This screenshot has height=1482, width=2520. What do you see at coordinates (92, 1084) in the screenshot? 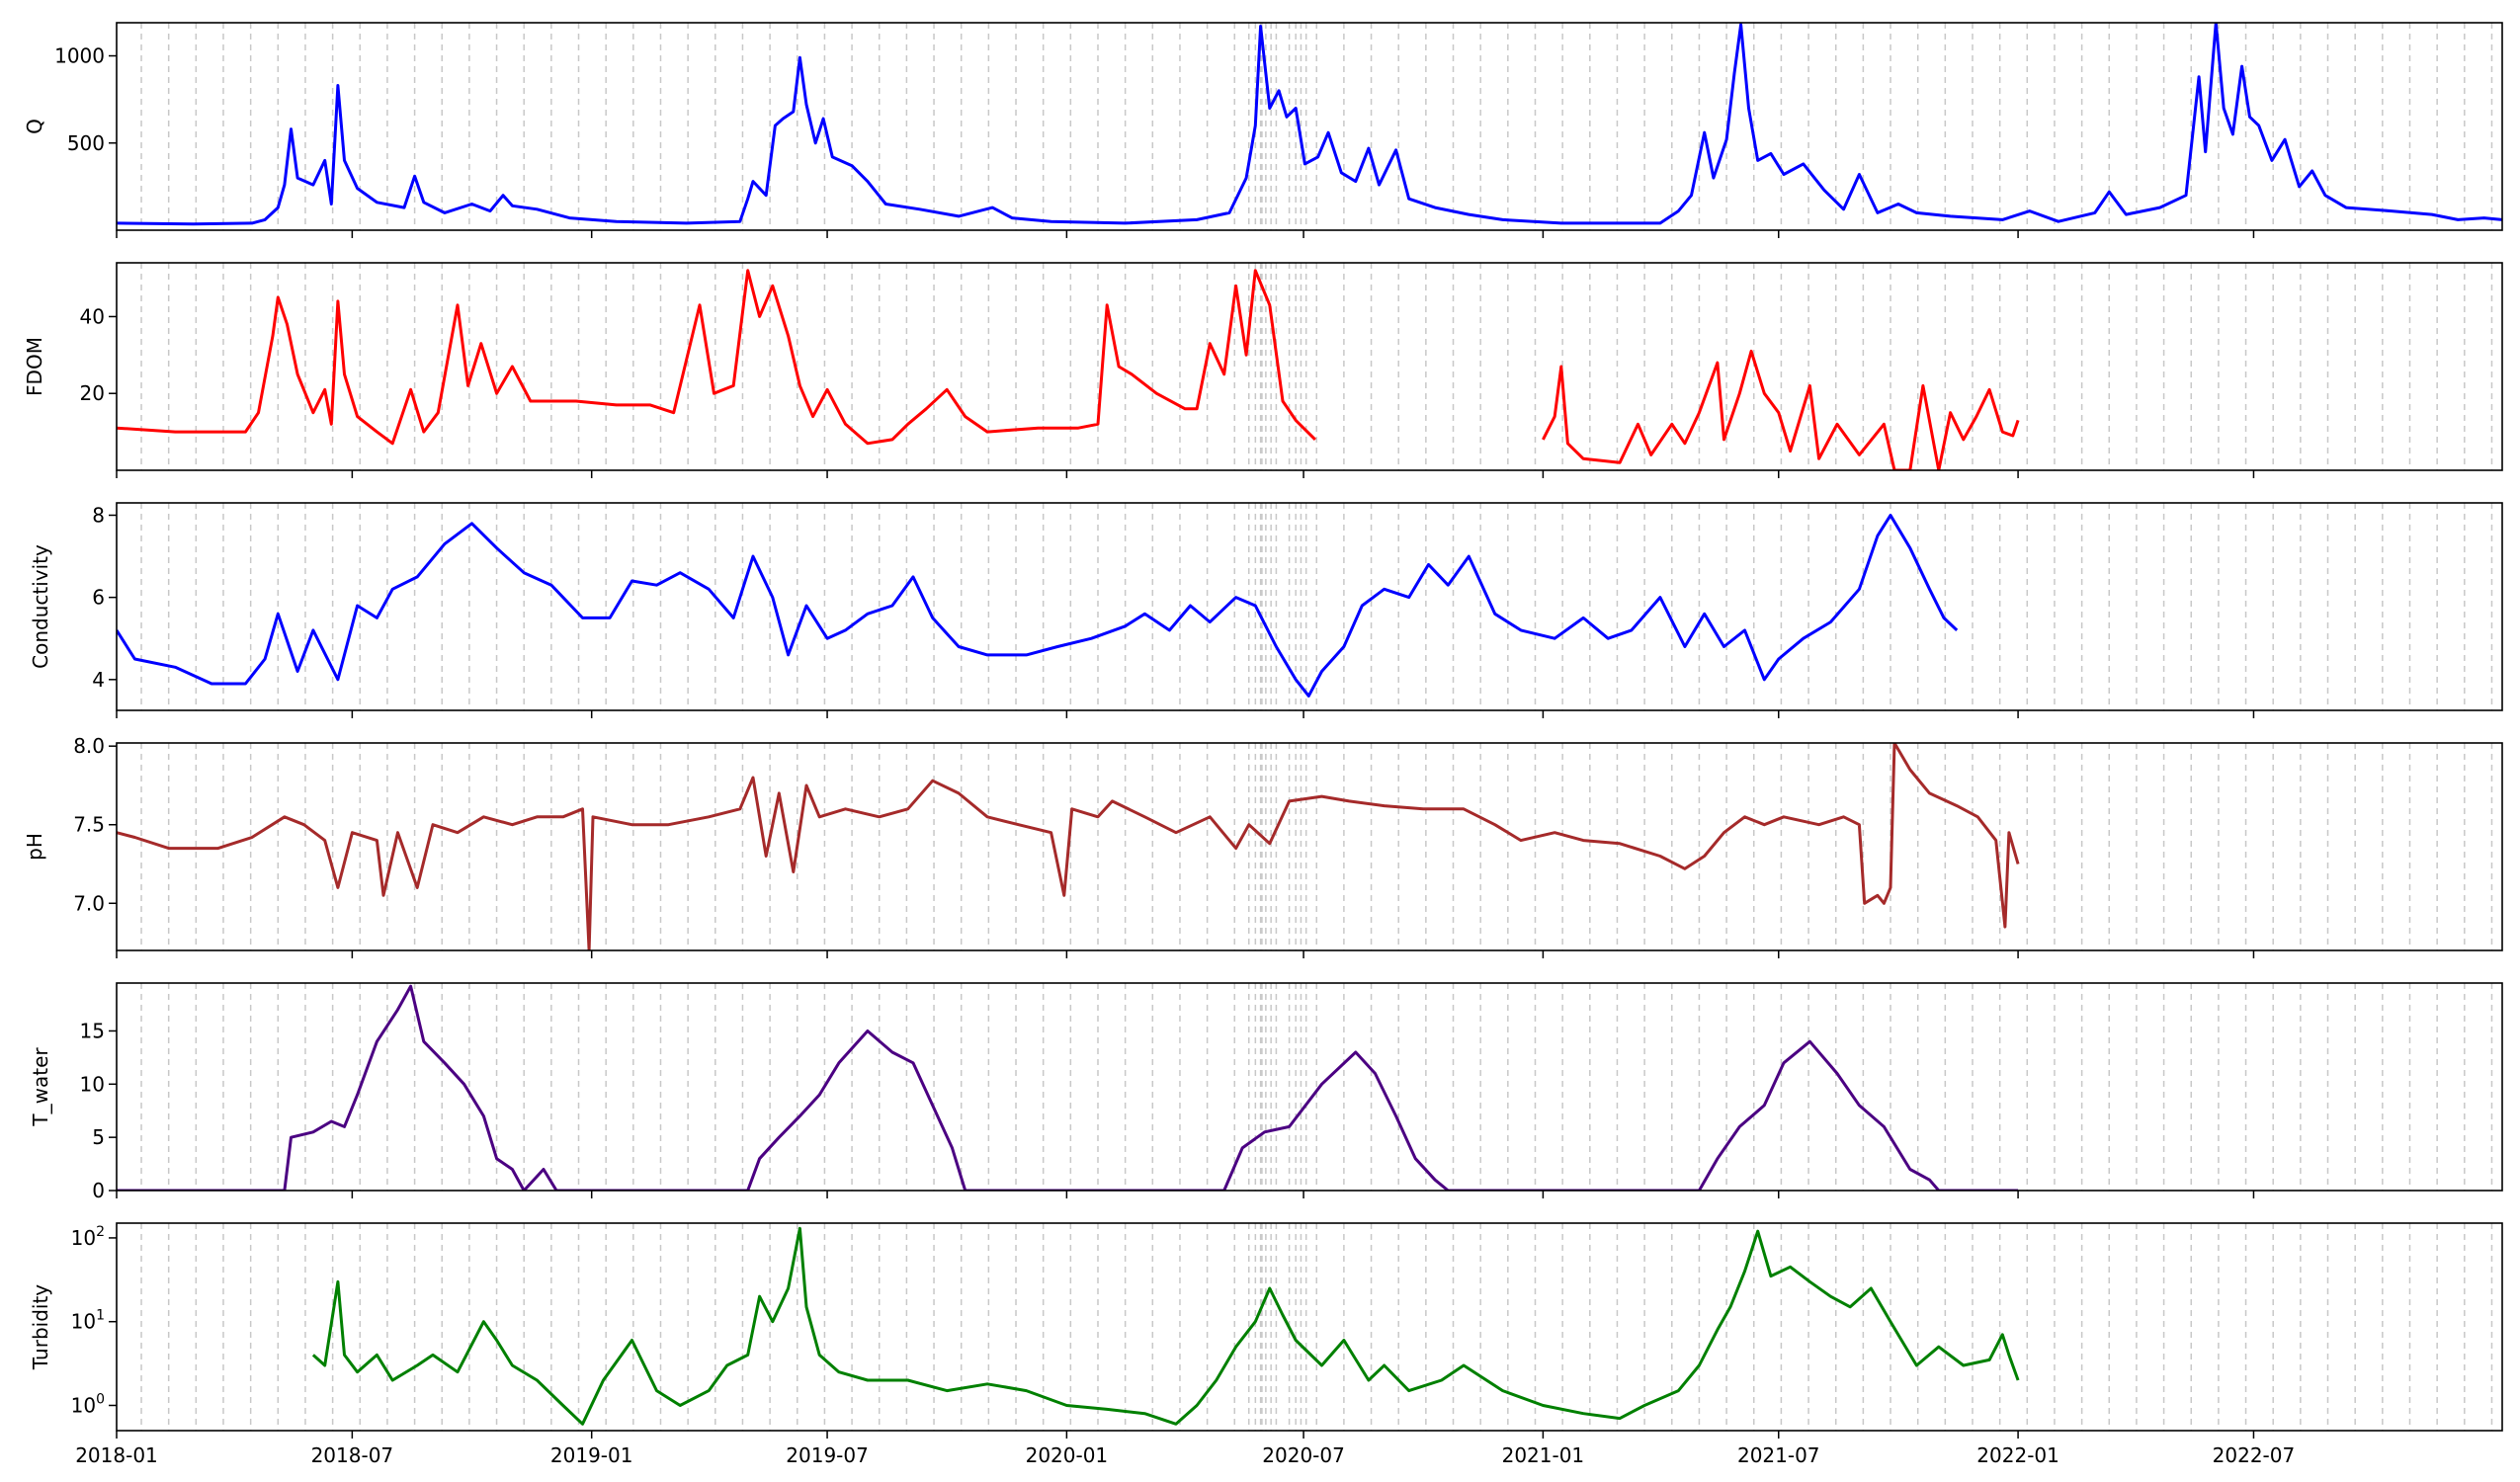
I see `y-tick-label: 10` at bounding box center [92, 1084].